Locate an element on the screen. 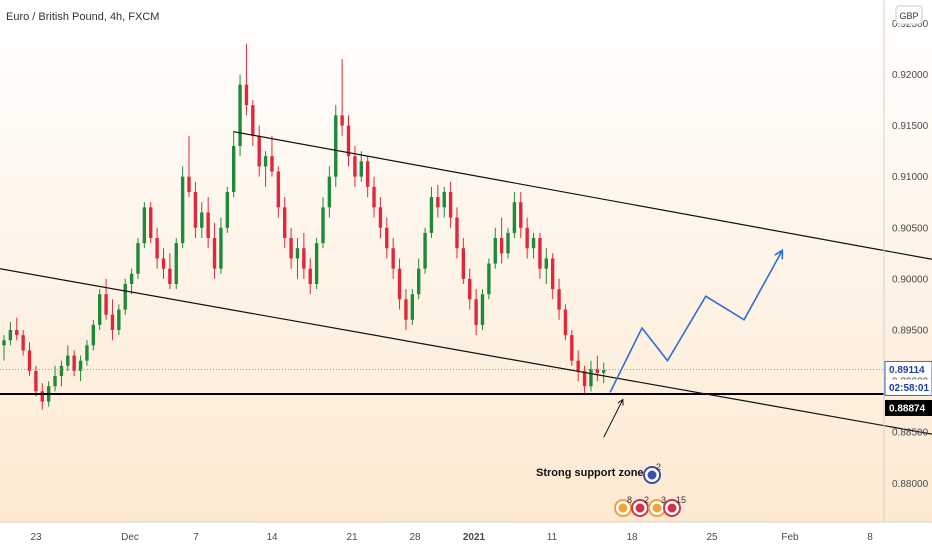  currency-button-label: GBP is located at coordinates (908, 16).